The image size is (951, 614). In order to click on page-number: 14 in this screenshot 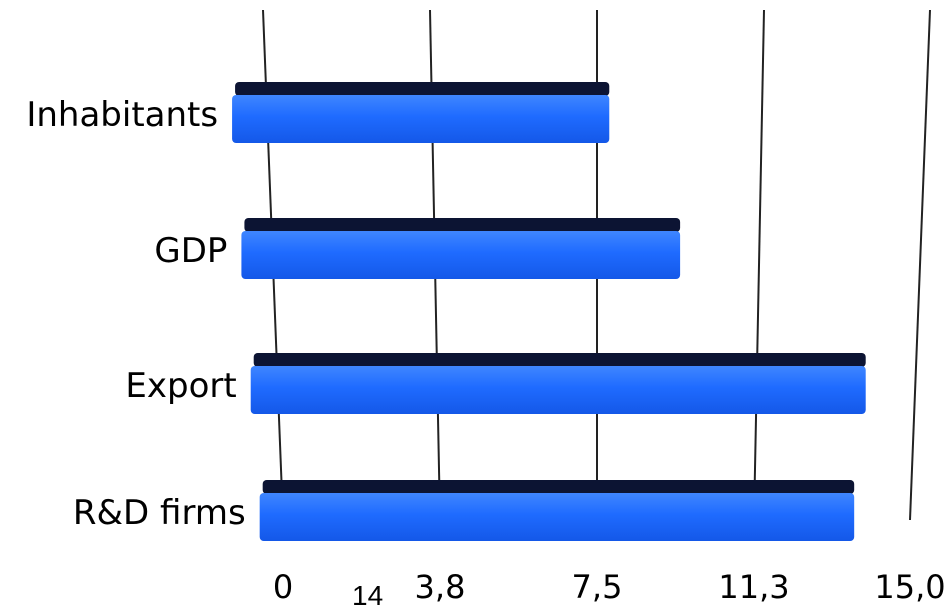, I will do `click(368, 595)`.